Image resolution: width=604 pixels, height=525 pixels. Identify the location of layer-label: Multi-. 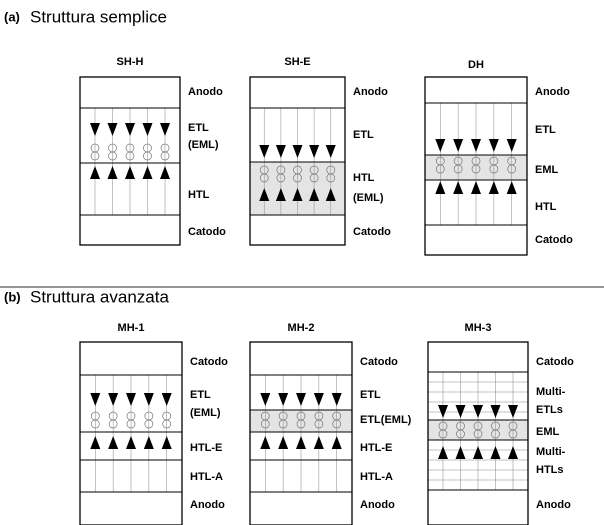
(551, 392).